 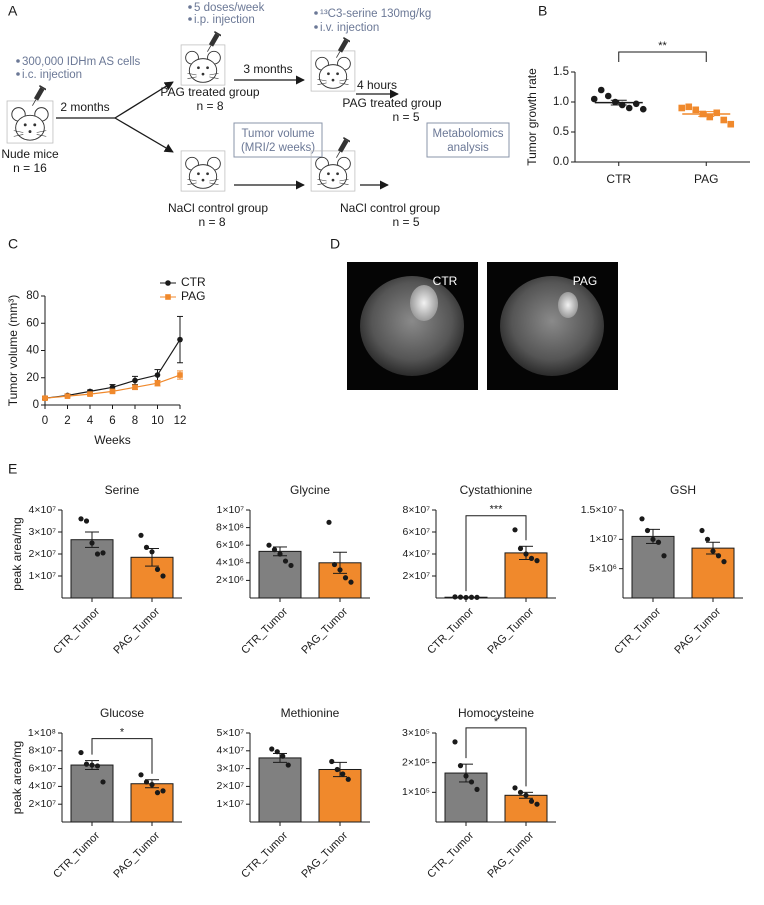 What do you see at coordinates (13, 351) in the screenshot?
I see `y-axis-label: Tumor volume (mm³)` at bounding box center [13, 351].